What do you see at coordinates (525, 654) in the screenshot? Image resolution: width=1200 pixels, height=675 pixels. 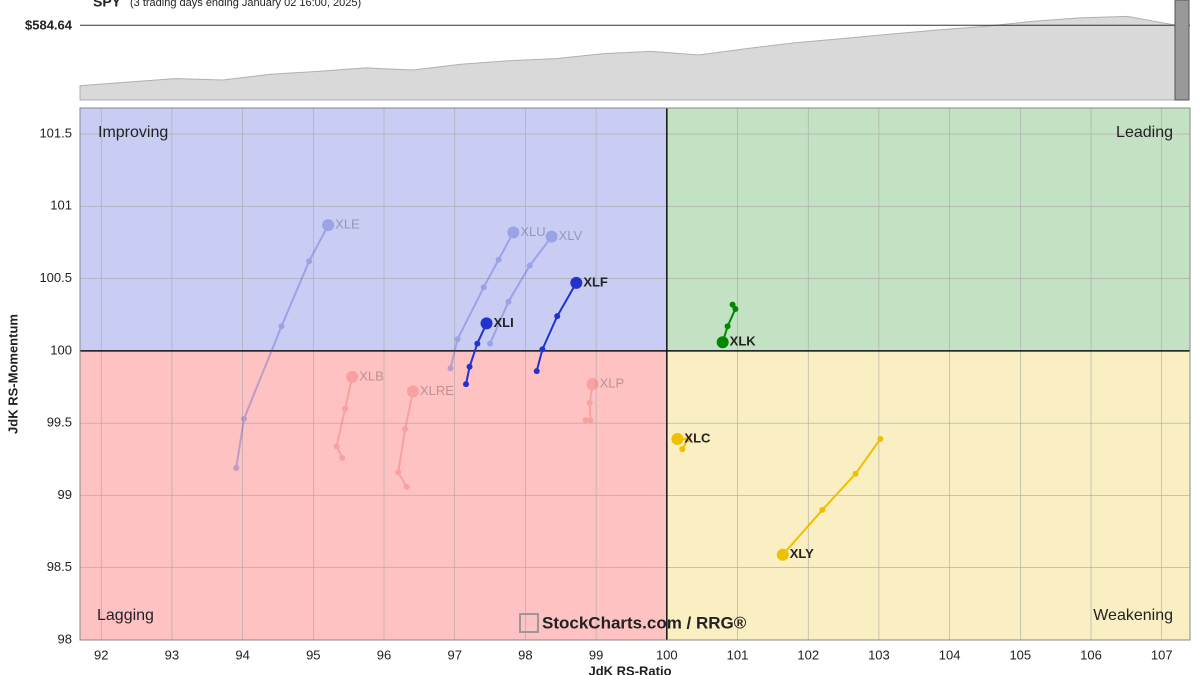 I see `x-tick-label: 98` at bounding box center [525, 654].